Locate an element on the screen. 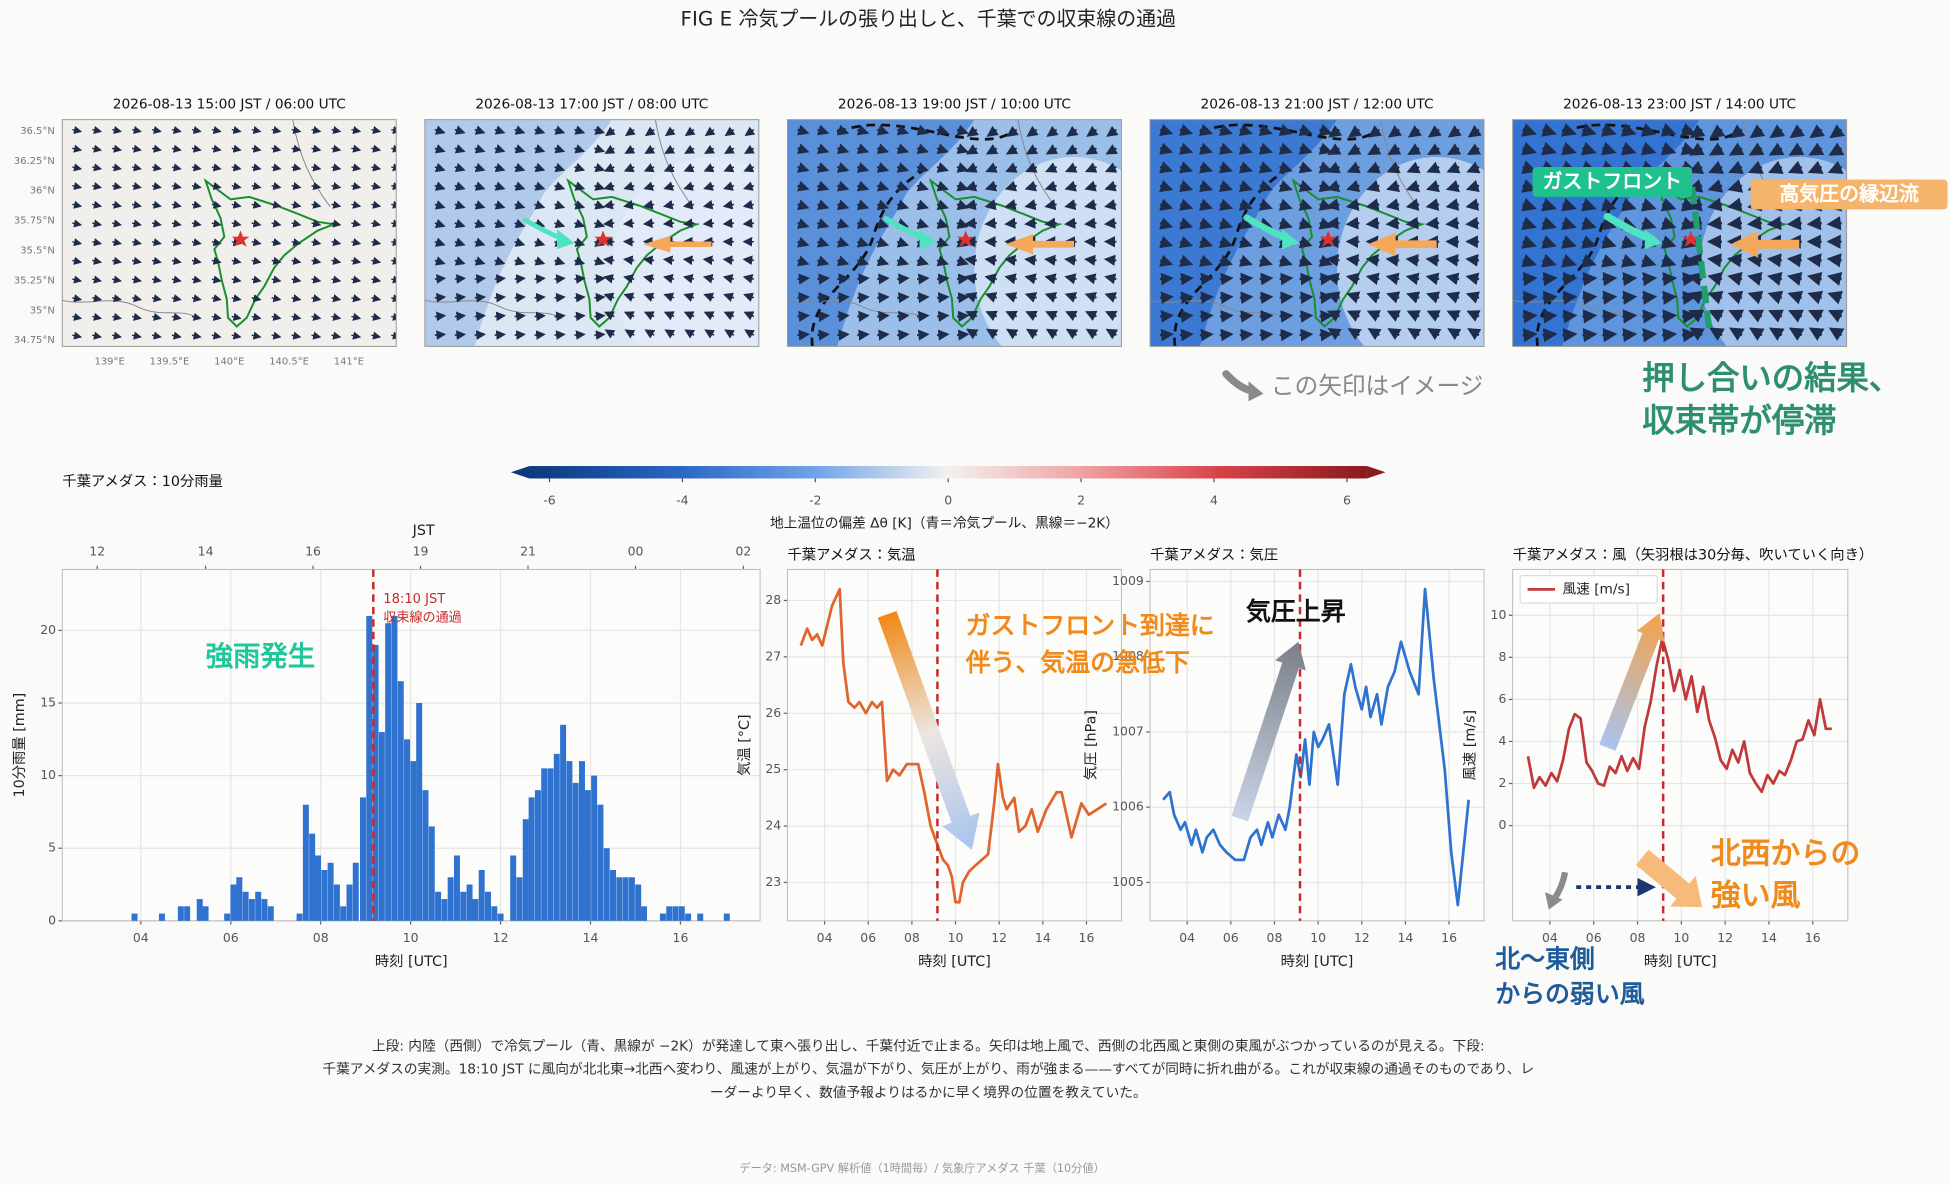 The height and width of the screenshot is (1185, 1950). y-tick-label: 15 is located at coordinates (48, 702).